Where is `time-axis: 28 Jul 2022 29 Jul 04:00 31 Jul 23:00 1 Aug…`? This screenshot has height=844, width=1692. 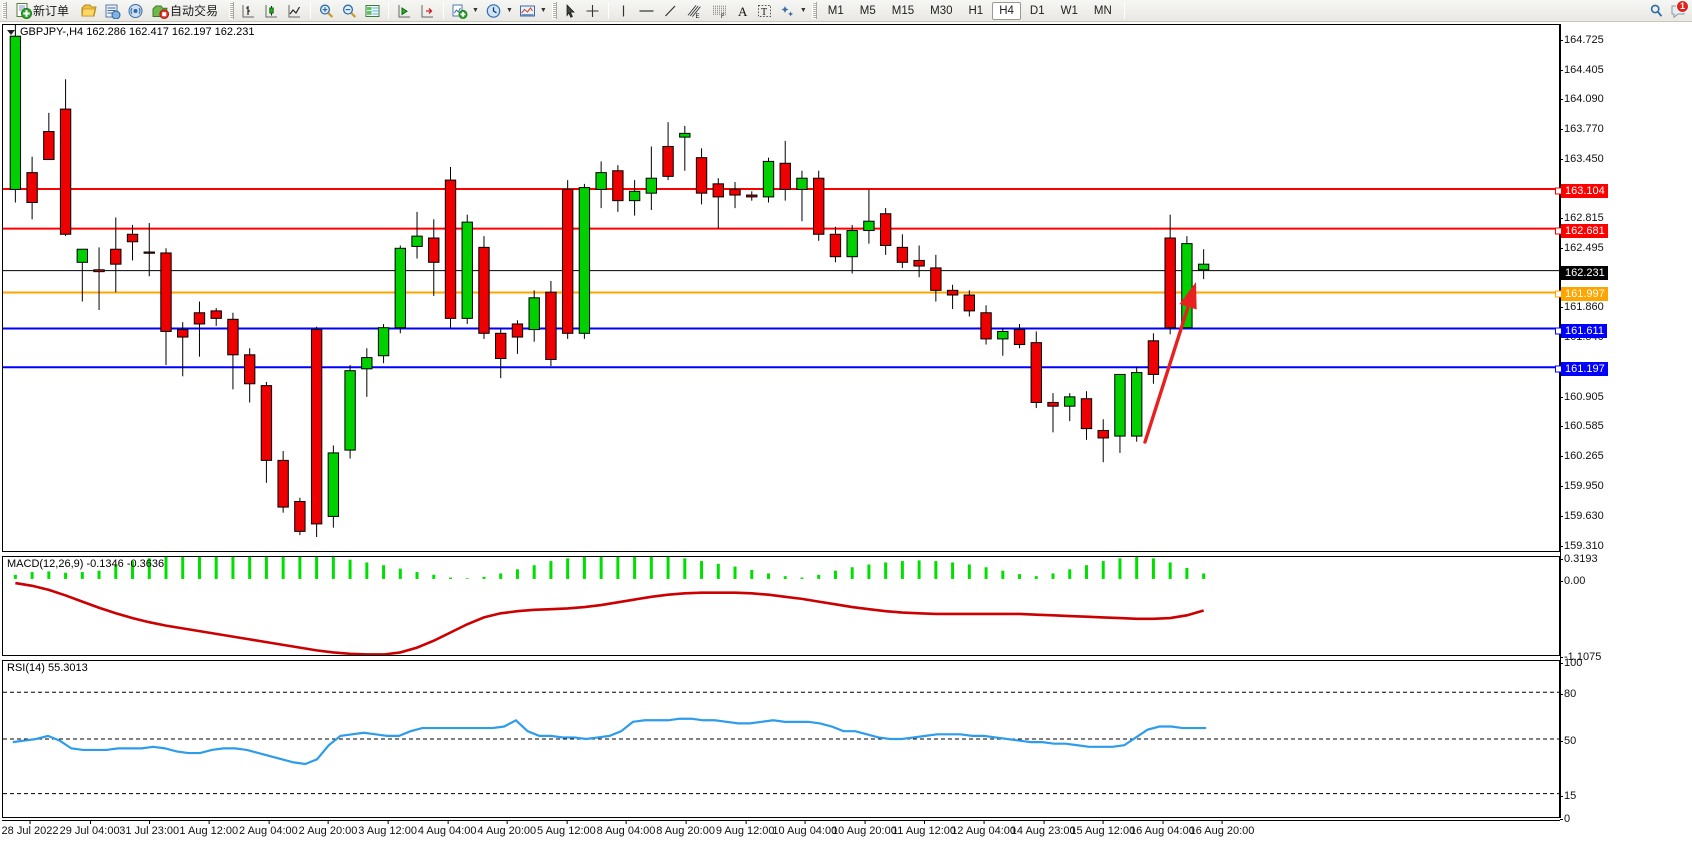 time-axis: 28 Jul 2022 29 Jul 04:00 31 Jul 23:00 1 Aug… is located at coordinates (781, 832).